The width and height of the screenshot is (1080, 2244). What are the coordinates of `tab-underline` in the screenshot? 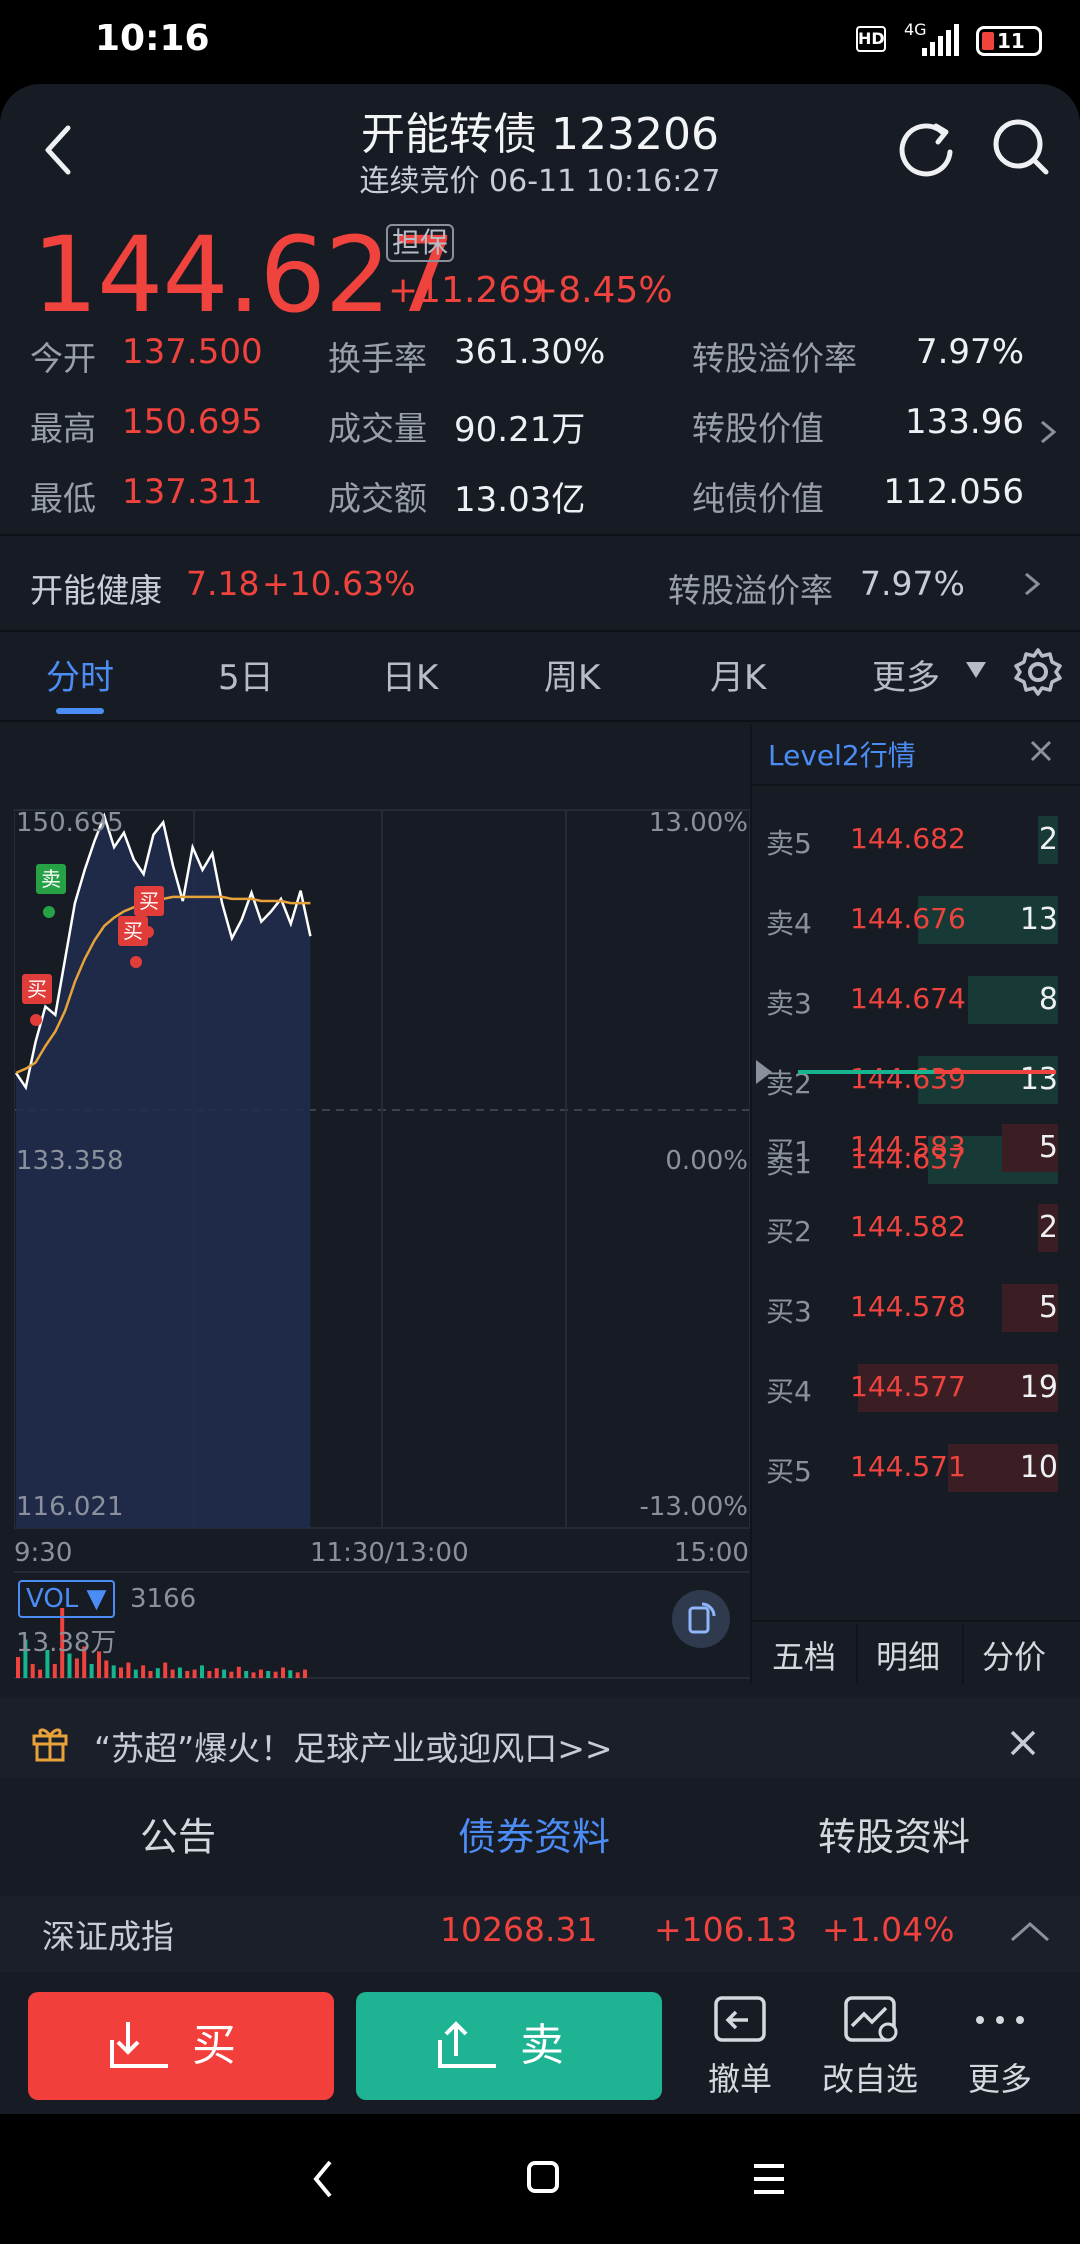 It's located at (80, 711).